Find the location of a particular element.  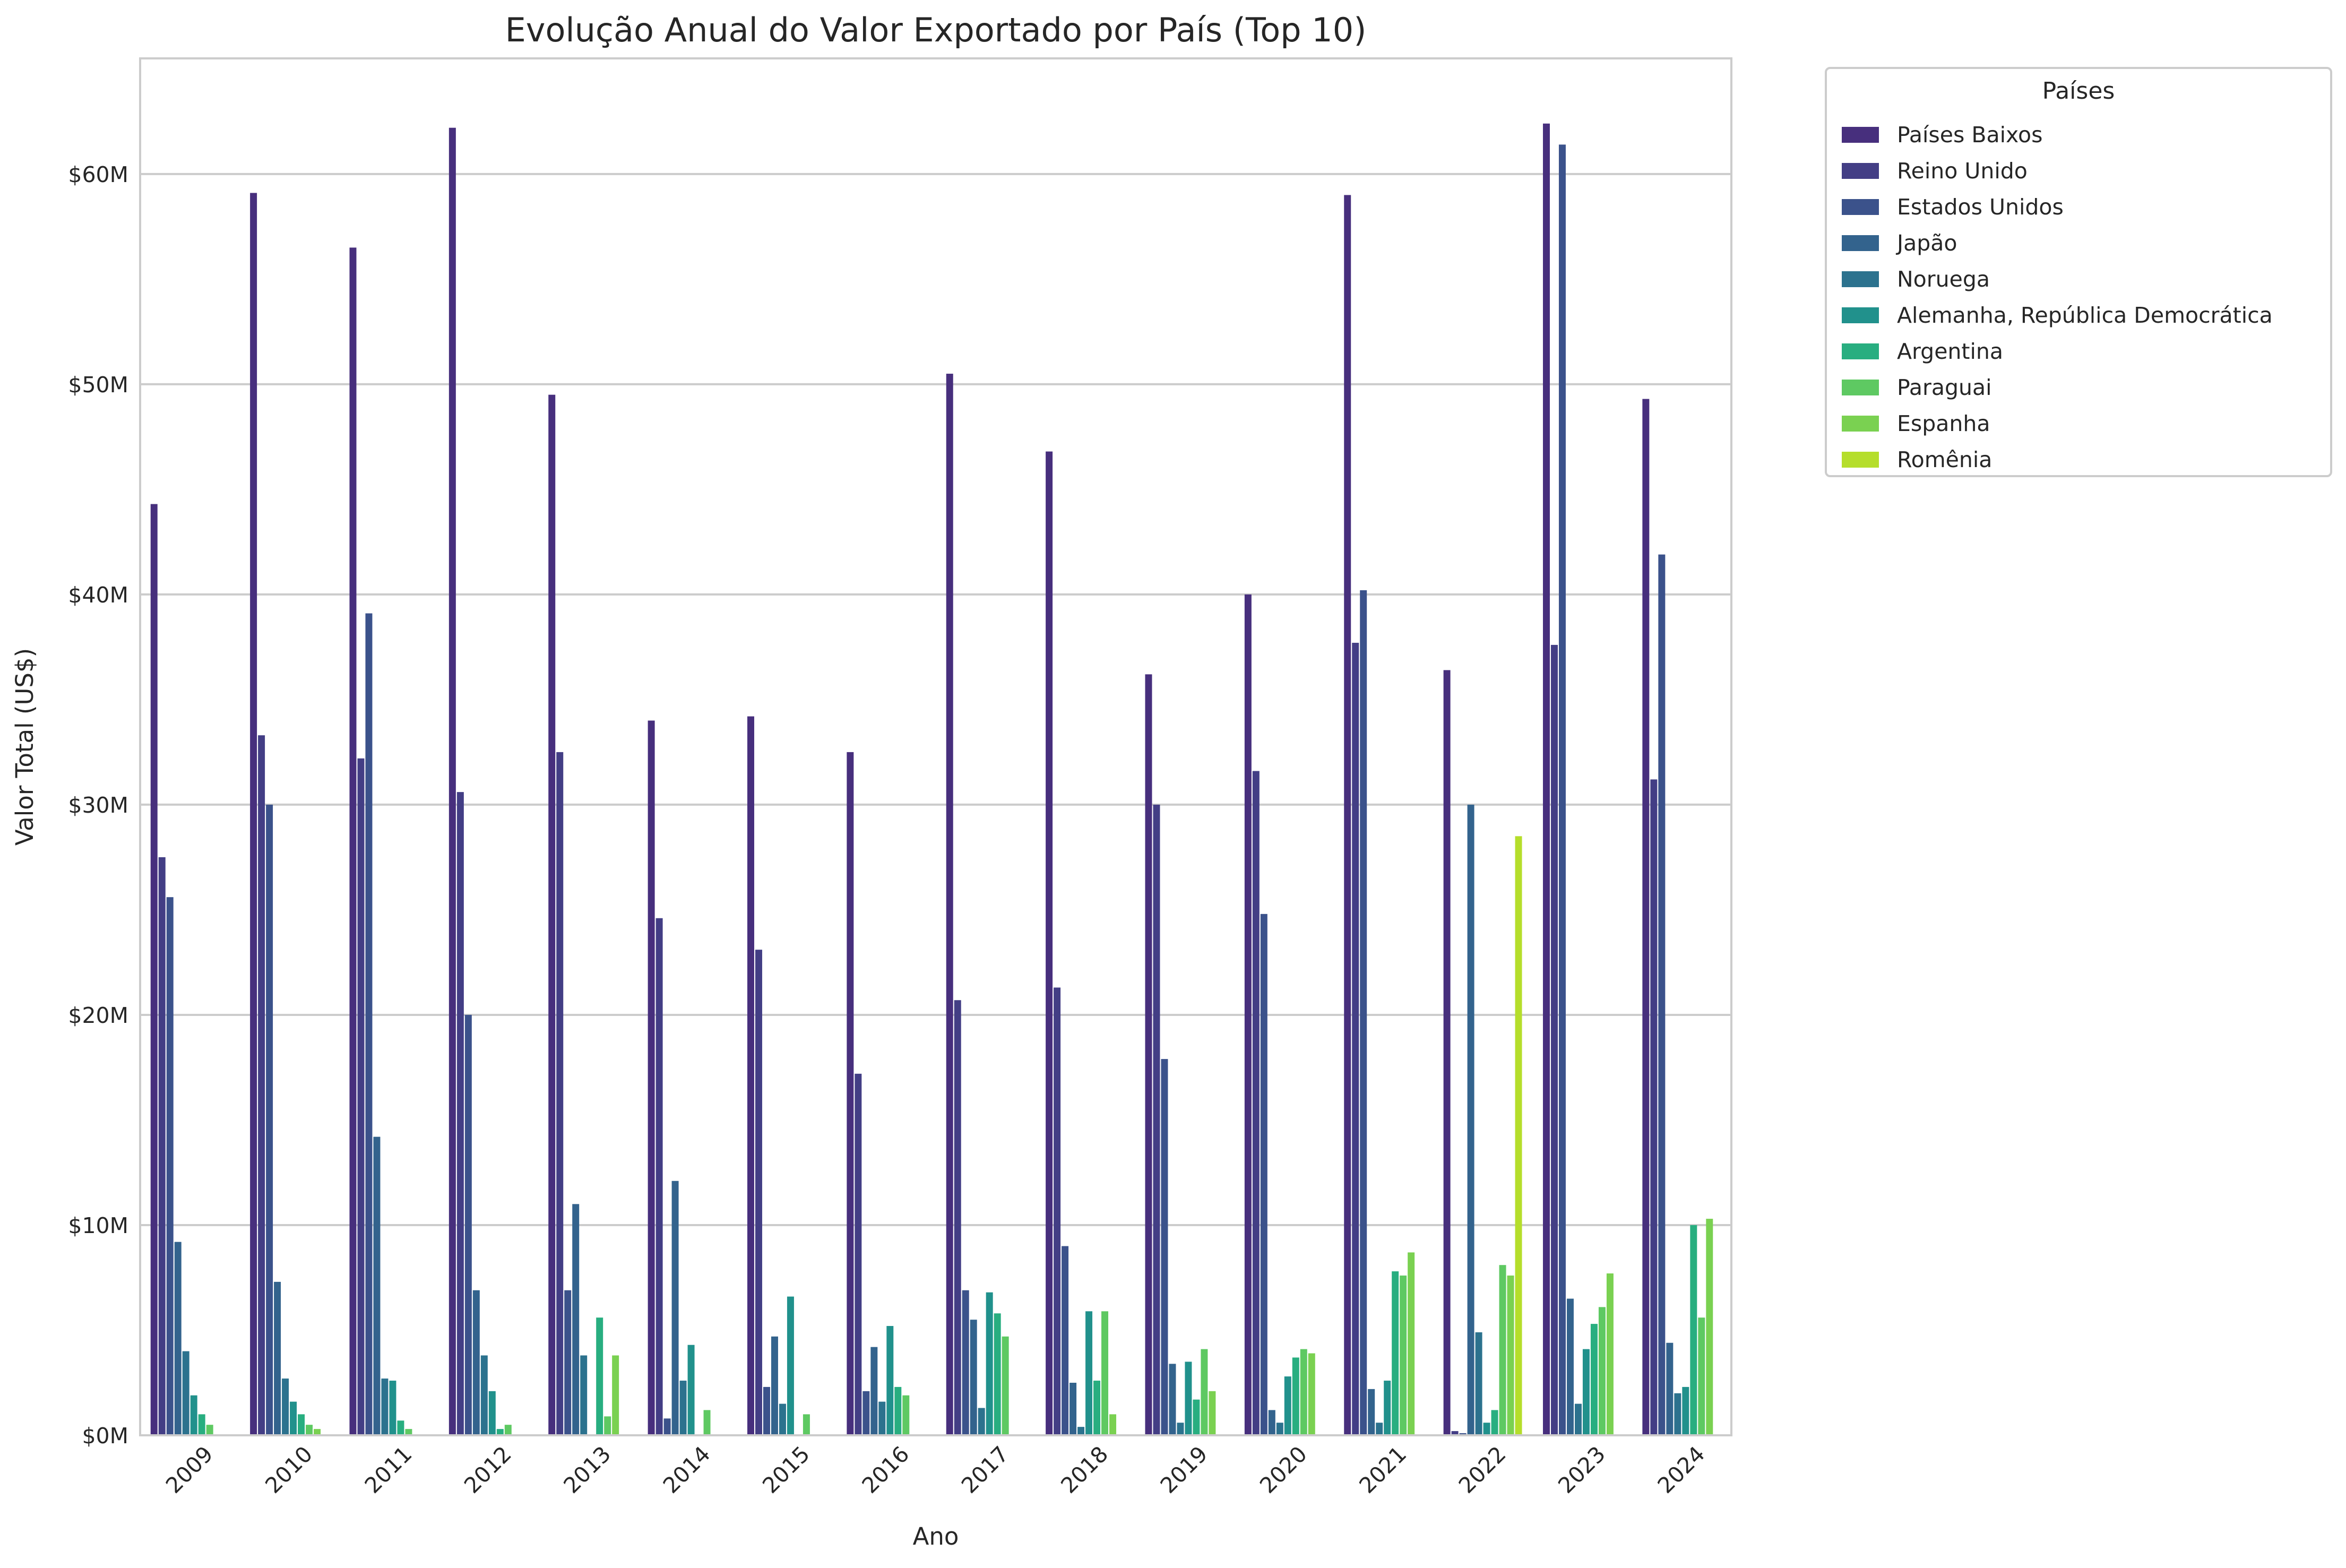

x-tick-label: 2017 is located at coordinates (985, 1470).